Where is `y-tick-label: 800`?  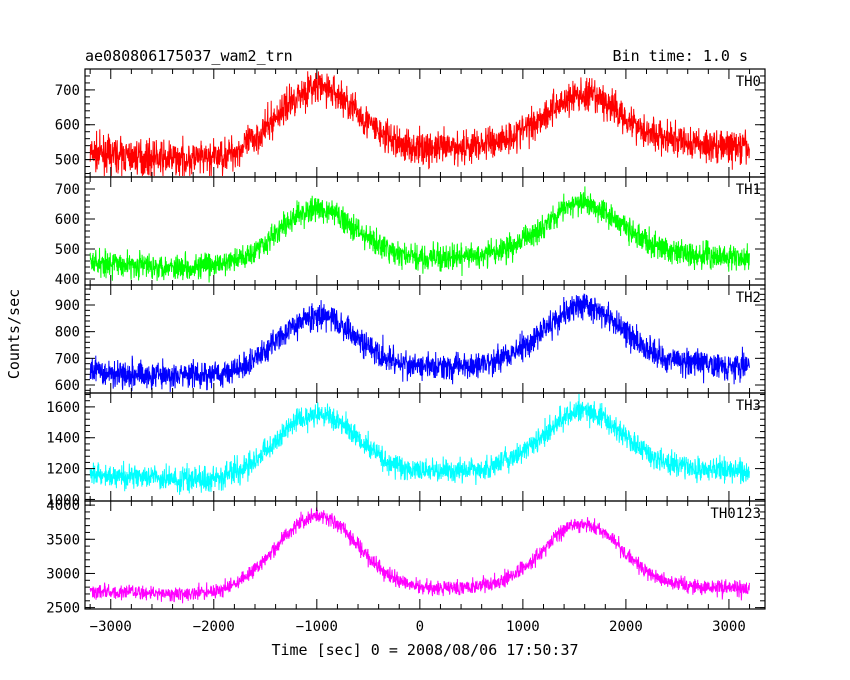
y-tick-label: 800 is located at coordinates (67, 333).